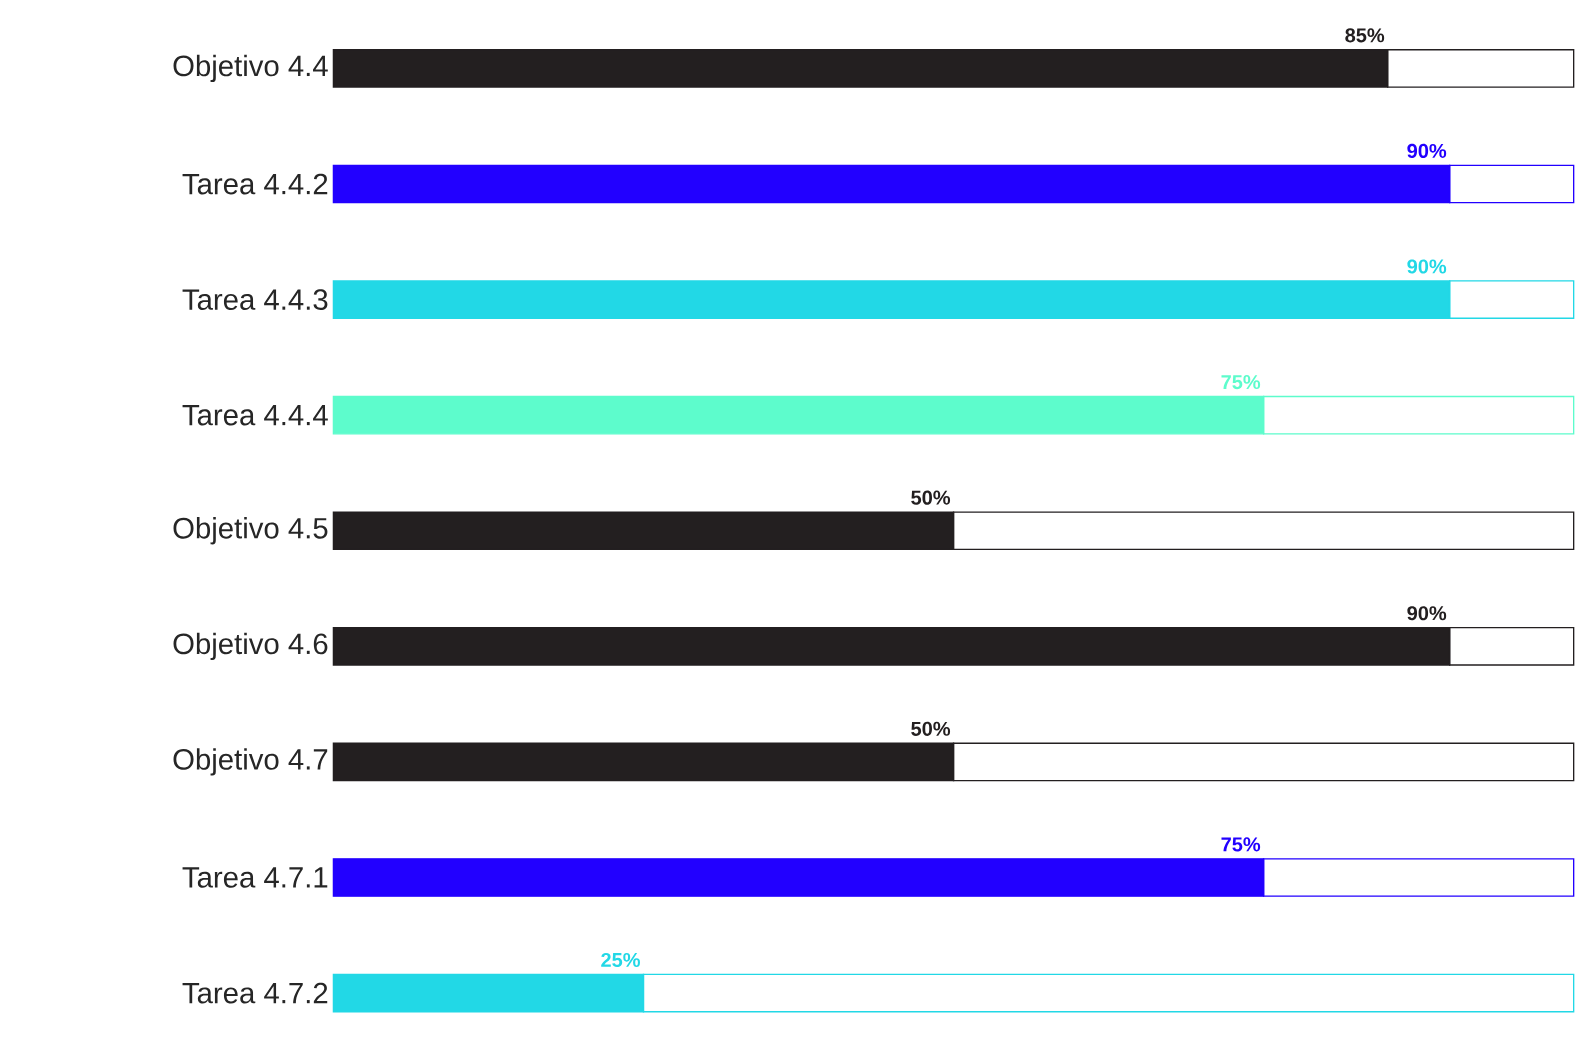 Image resolution: width=1583 pixels, height=1064 pixels. I want to click on y-tick-label: Objetivo 4.7, so click(250, 762).